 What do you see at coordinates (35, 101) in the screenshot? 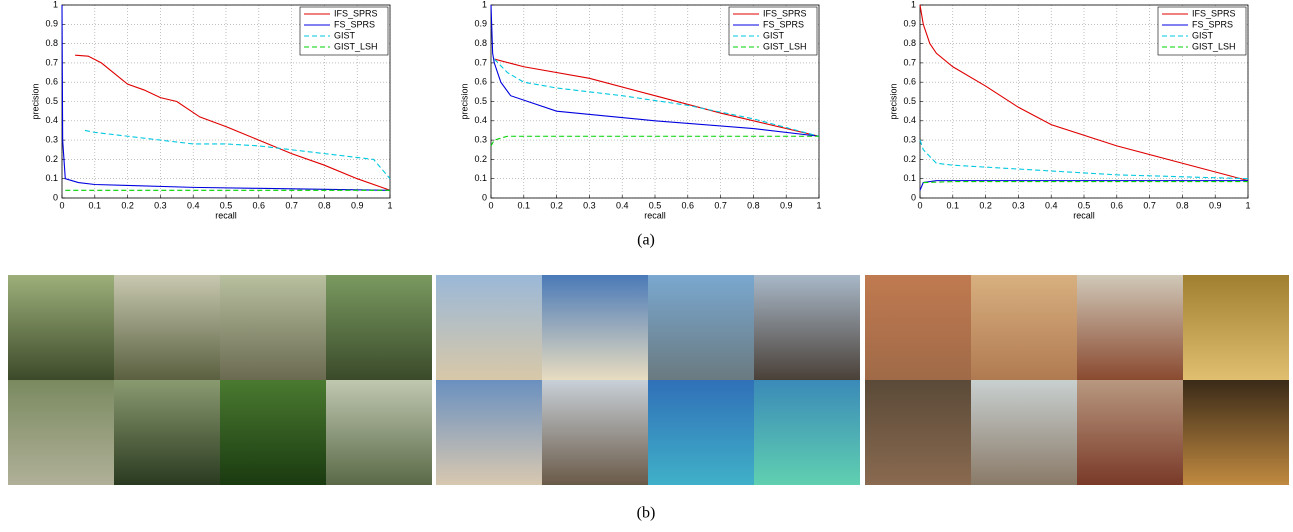
I see `y-axis-label: precision` at bounding box center [35, 101].